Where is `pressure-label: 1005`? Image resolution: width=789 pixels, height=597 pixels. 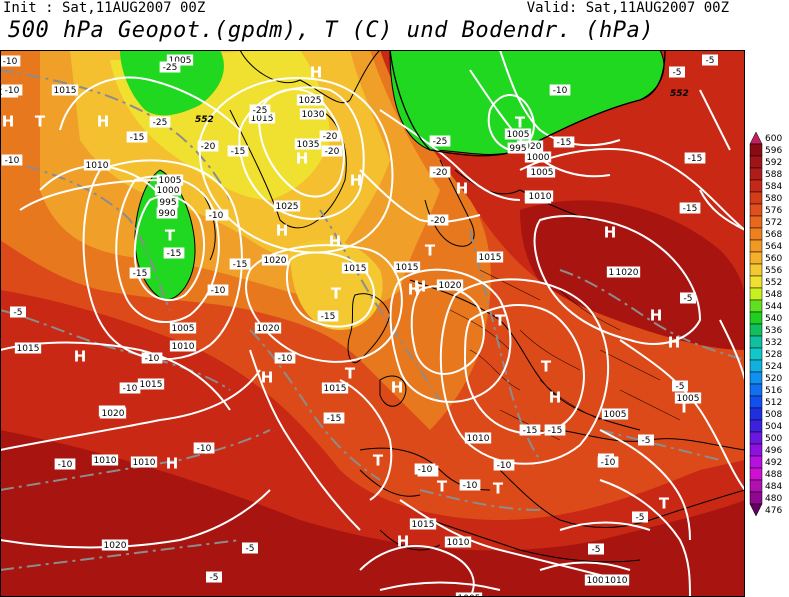
pressure-label: 1005 is located at coordinates (469, 594).